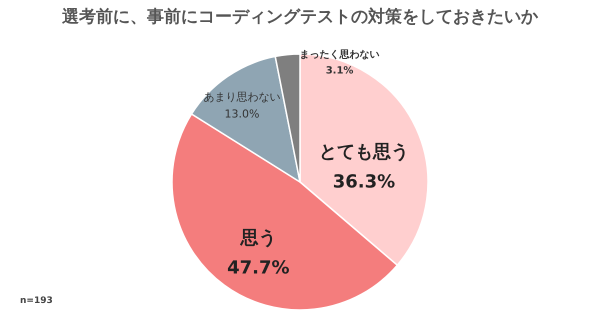 The image size is (600, 332). I want to click on data-label: 3.1%, so click(340, 71).